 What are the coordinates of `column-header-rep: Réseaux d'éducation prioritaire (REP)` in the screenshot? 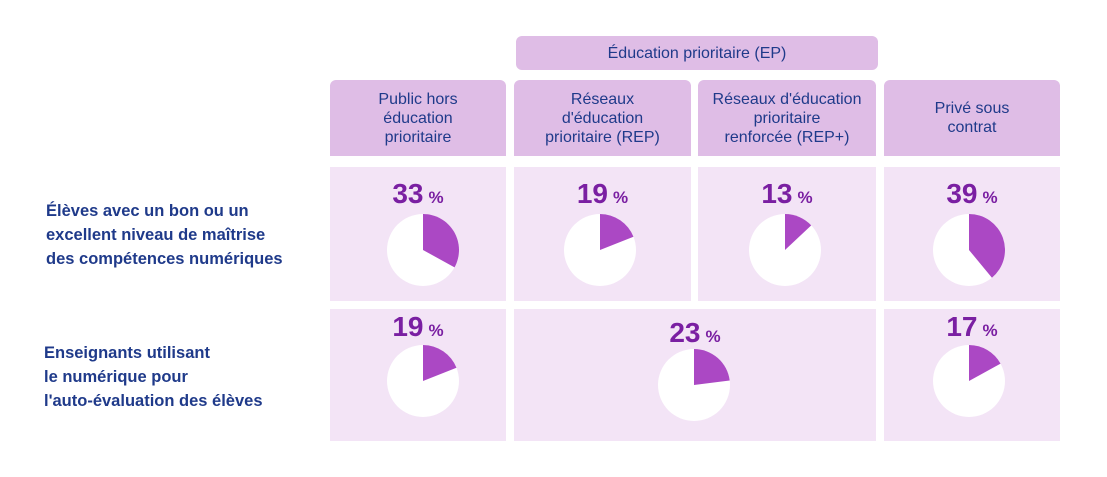 It's located at (602, 118).